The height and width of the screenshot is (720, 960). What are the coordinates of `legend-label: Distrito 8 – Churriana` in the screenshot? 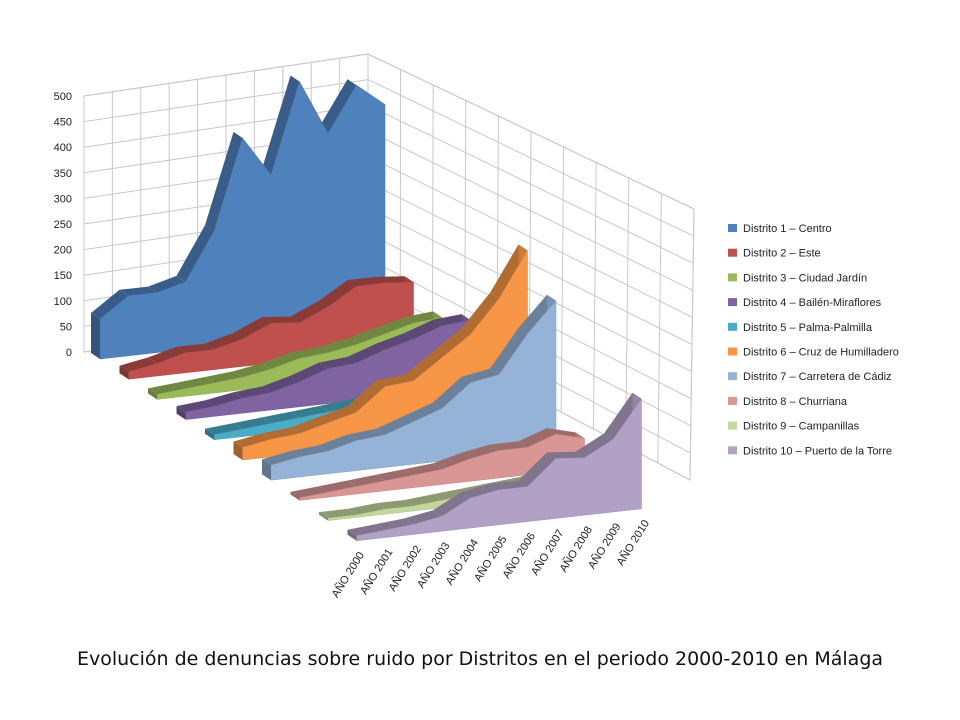 It's located at (795, 402).